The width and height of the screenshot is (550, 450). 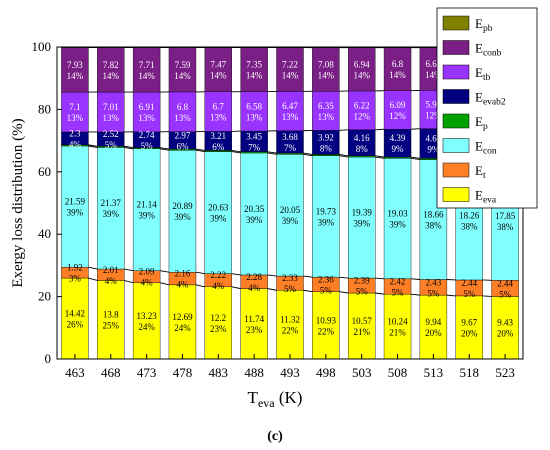 I want to click on legend-label: Eeva, so click(x=486, y=197).